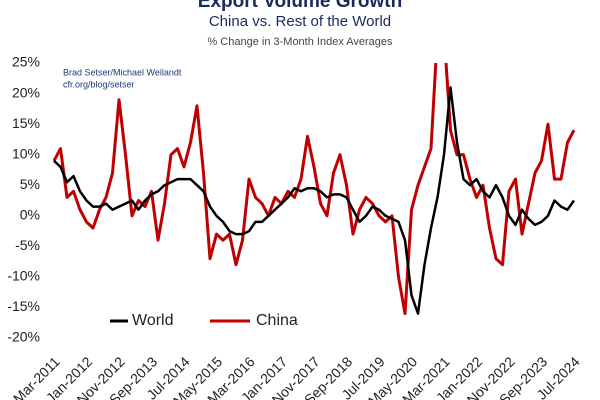 This screenshot has height=400, width=600. What do you see at coordinates (23, 337) in the screenshot?
I see `y-tick-label: -20%` at bounding box center [23, 337].